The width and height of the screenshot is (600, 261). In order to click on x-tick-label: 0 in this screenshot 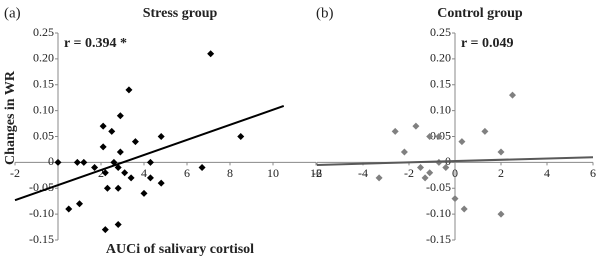, I will do `click(455, 173)`.